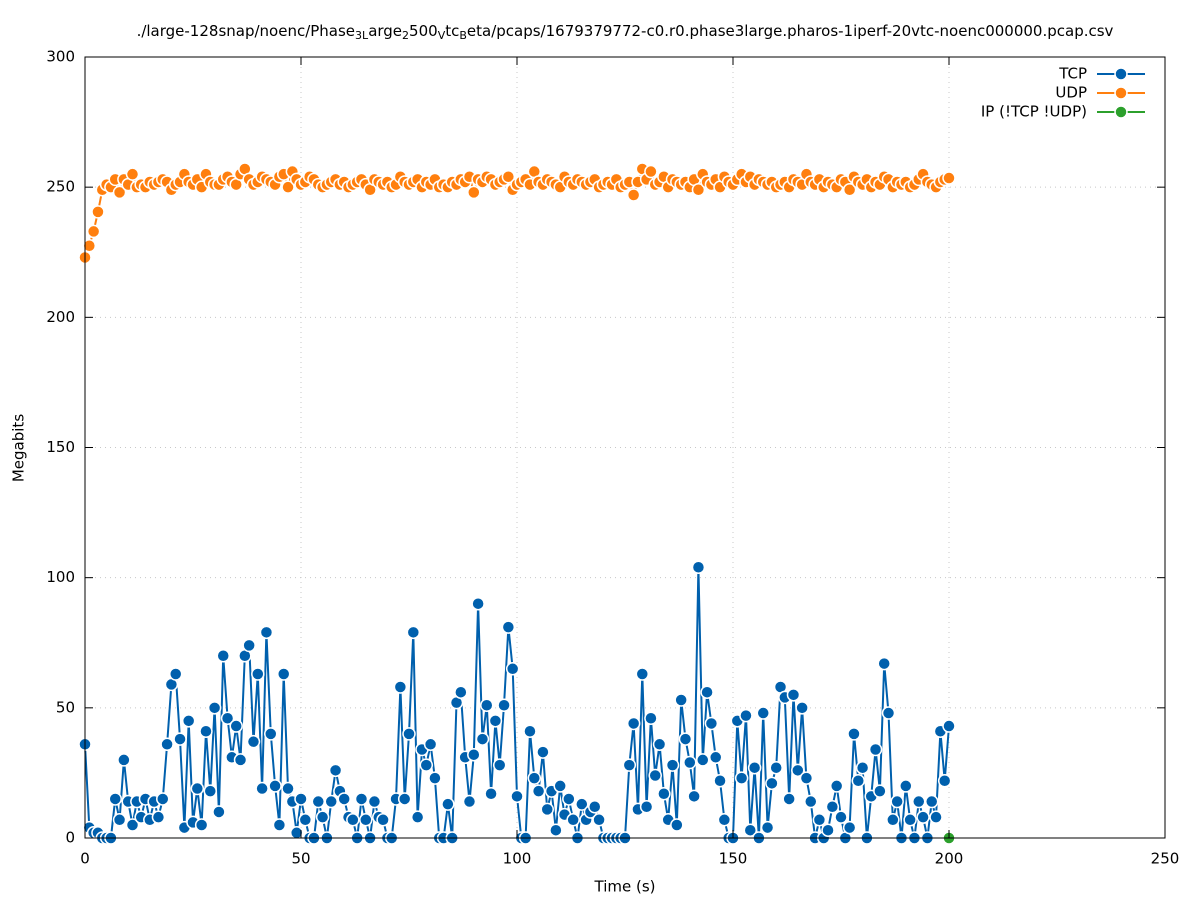  What do you see at coordinates (60, 317) in the screenshot?
I see `y-tick-label: 200` at bounding box center [60, 317].